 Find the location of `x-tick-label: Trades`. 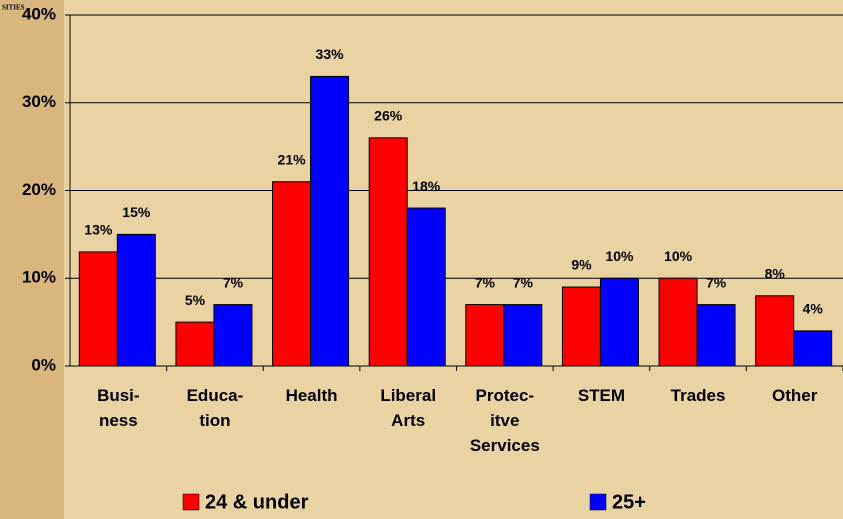

x-tick-label: Trades is located at coordinates (698, 395).